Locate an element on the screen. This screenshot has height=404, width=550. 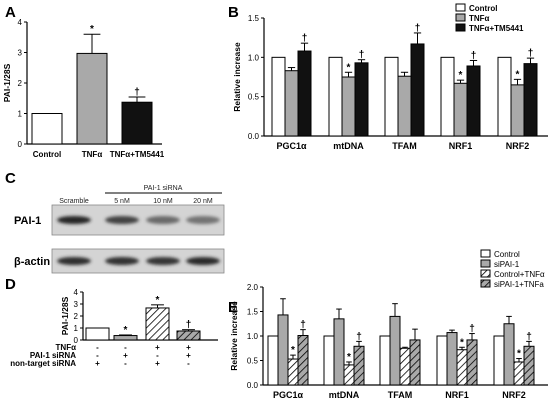
panel-b-category-label: mtDNA is located at coordinates (348, 146).